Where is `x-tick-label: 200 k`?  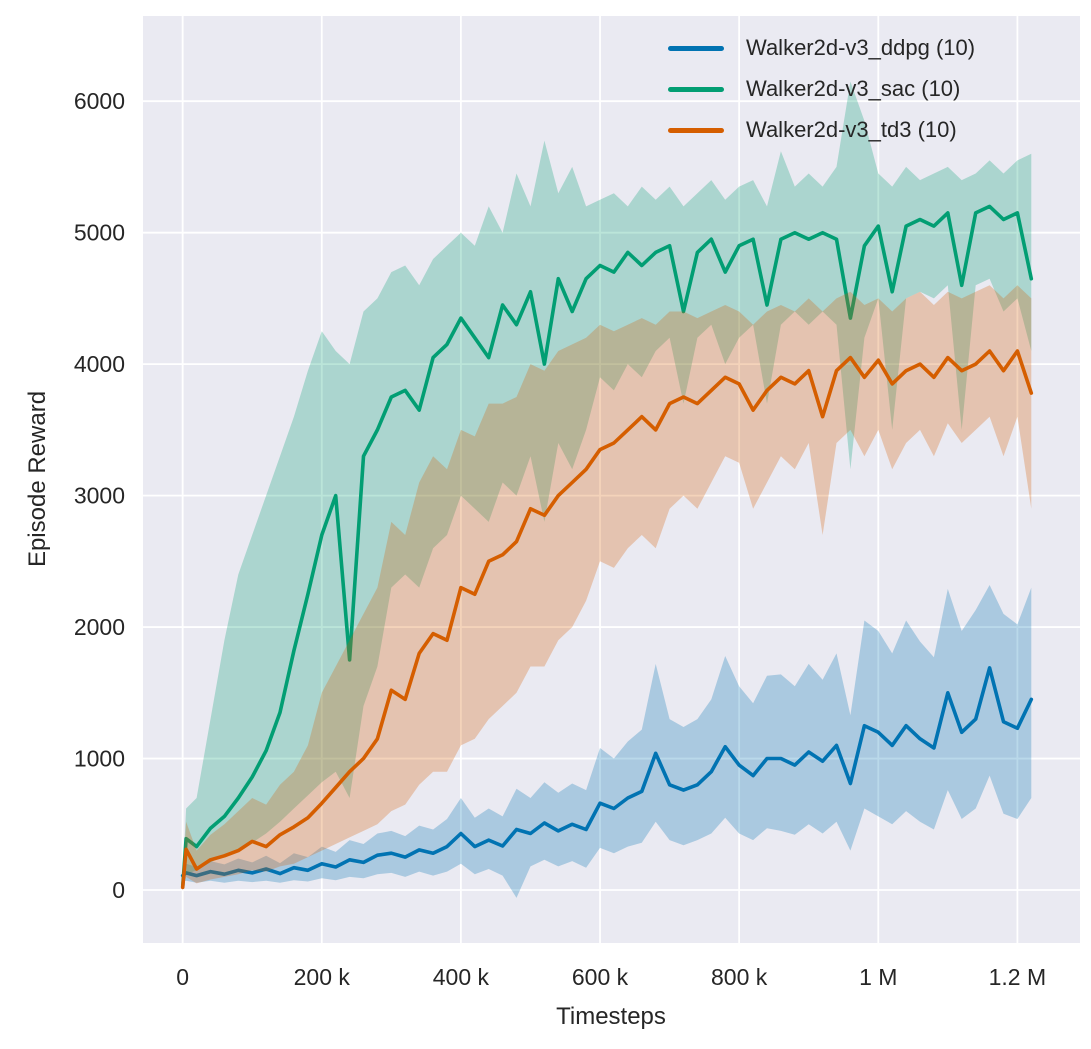
x-tick-label: 200 k is located at coordinates (322, 977).